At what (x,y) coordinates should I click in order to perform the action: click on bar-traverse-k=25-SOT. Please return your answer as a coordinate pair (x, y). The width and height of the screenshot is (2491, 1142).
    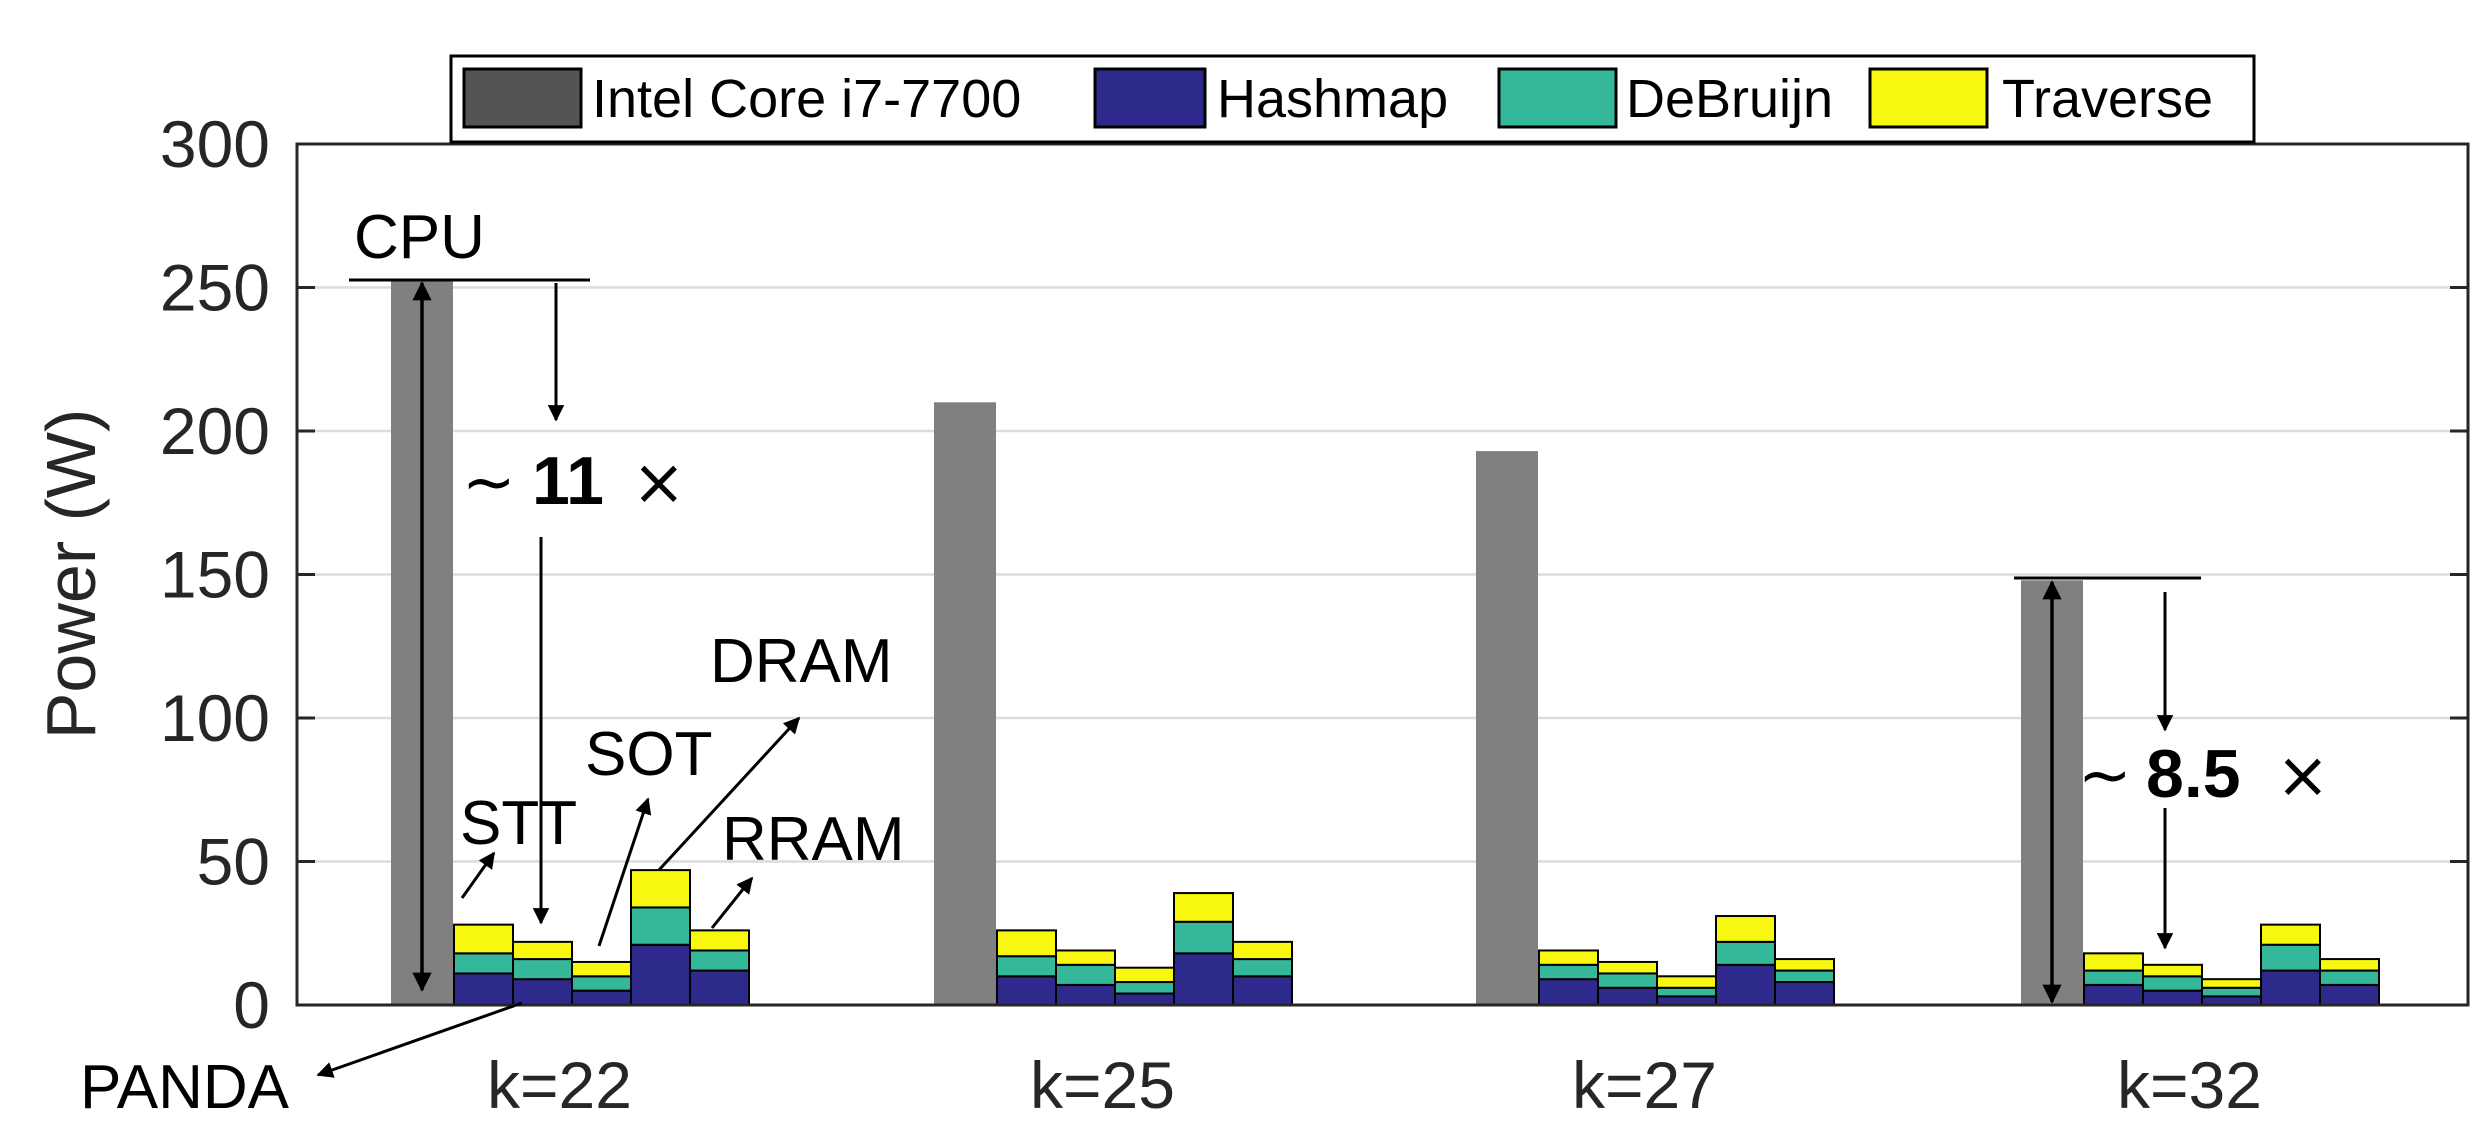
    Looking at the image, I should click on (1085, 957).